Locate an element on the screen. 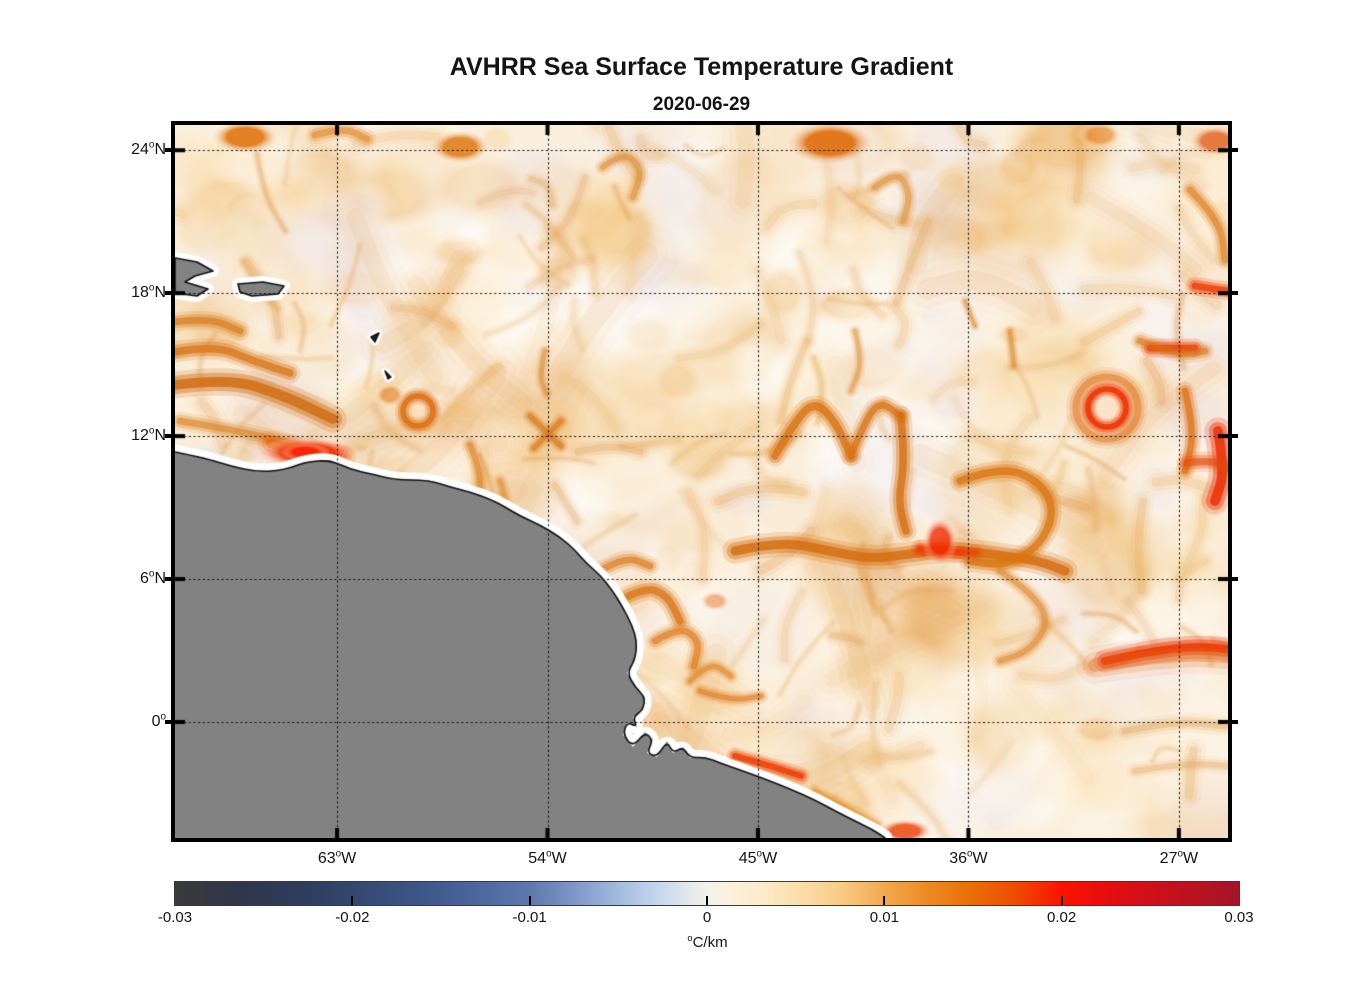 This screenshot has height=1000, width=1356. y-tick-label: 12oN is located at coordinates (148, 435).